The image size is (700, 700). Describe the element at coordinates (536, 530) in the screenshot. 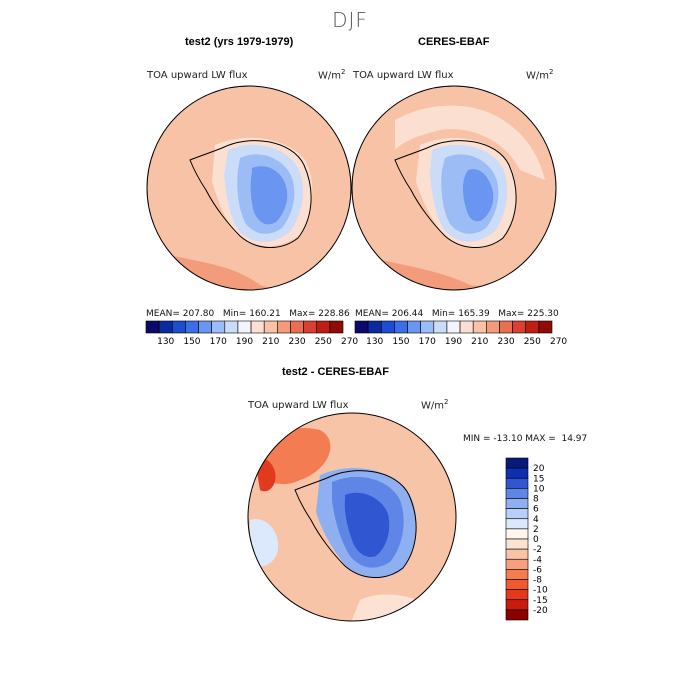

I see `panel3-colorbar-tick-label: 2` at that location.